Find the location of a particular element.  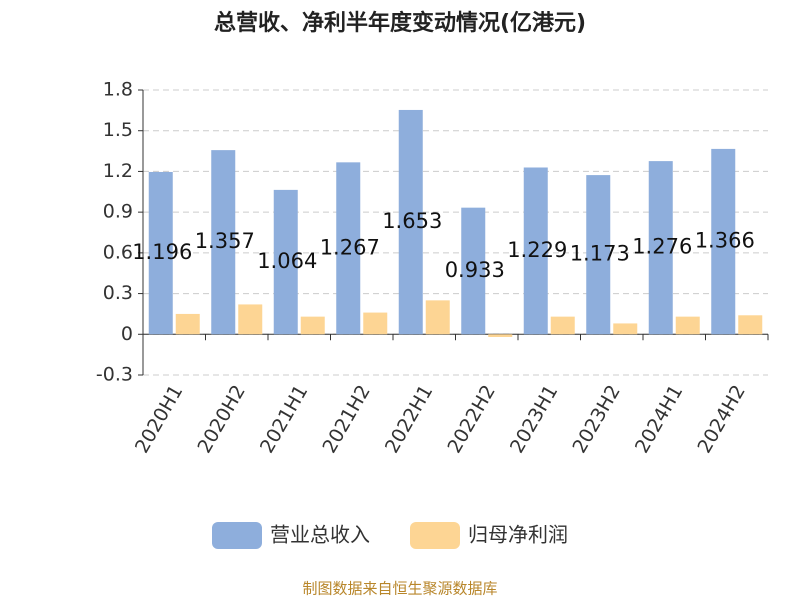

x-tick-label: 2024H1 is located at coordinates (659, 419).